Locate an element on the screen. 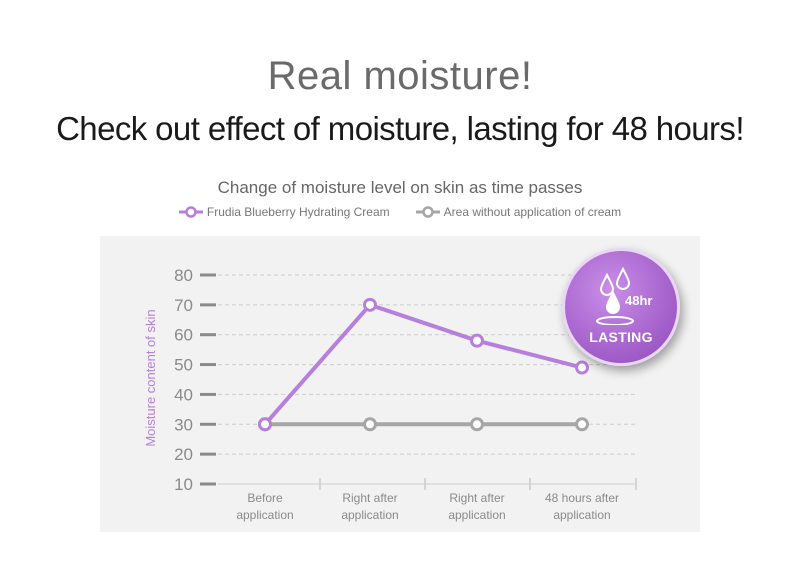  y-tick-label: 40 is located at coordinates (183, 394).